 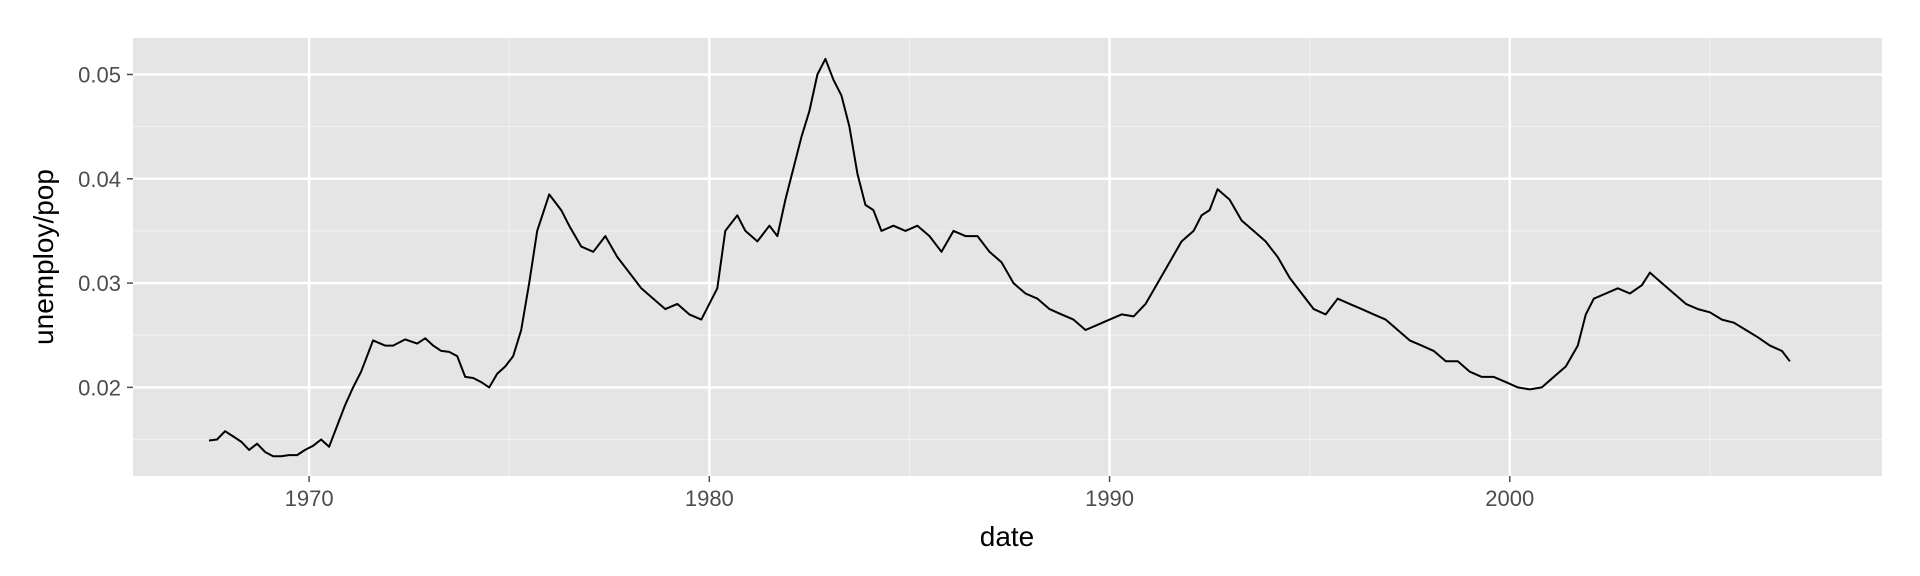 I want to click on y-tick-label: 0.04, so click(x=99, y=179).